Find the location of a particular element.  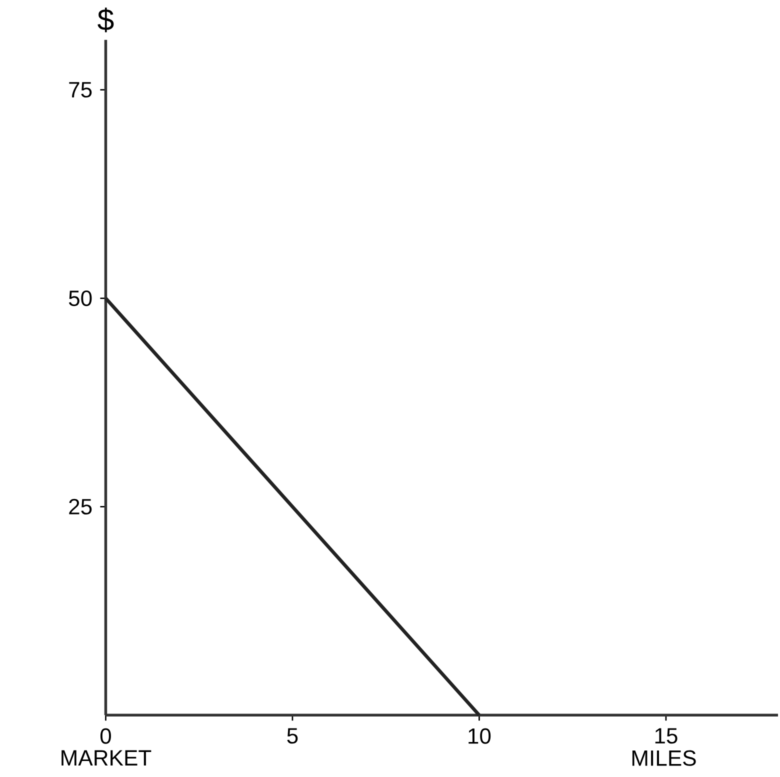

y-axis-title: $ is located at coordinates (106, 20).